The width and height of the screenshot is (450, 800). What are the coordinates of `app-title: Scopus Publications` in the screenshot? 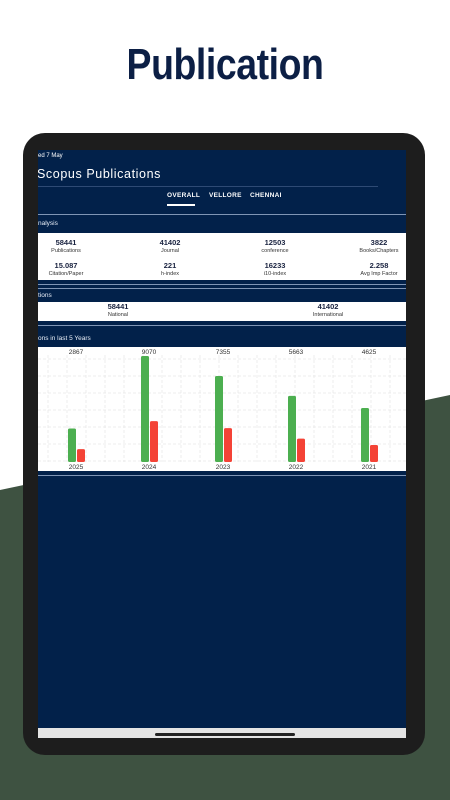 It's located at (99, 174).